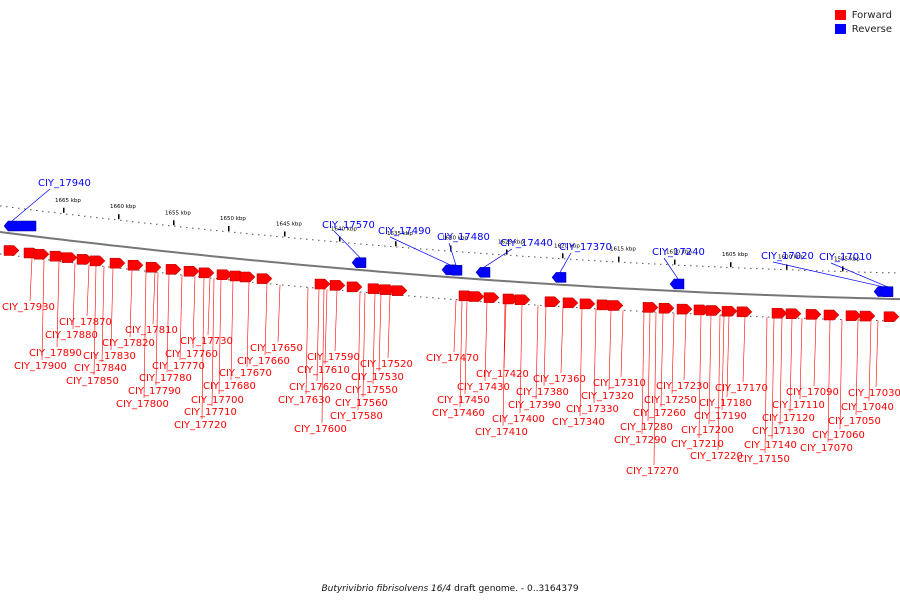  What do you see at coordinates (304, 400) in the screenshot?
I see `forward-gene-label: CIY_17630` at bounding box center [304, 400].